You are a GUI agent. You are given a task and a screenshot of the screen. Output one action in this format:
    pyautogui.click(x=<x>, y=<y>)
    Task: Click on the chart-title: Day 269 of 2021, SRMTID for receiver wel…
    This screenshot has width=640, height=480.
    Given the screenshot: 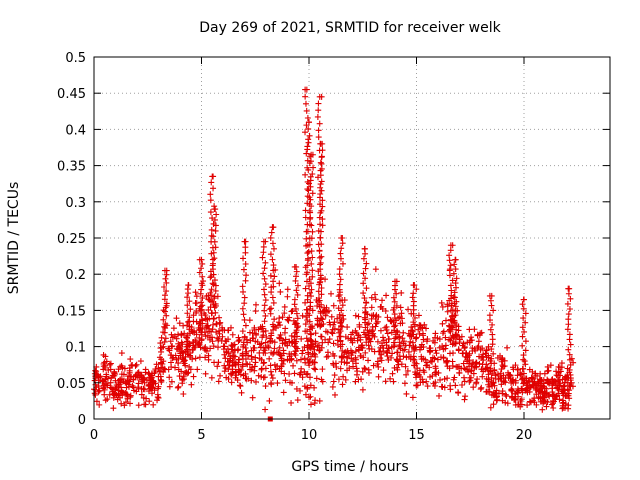 What is the action you would take?
    pyautogui.click(x=350, y=28)
    